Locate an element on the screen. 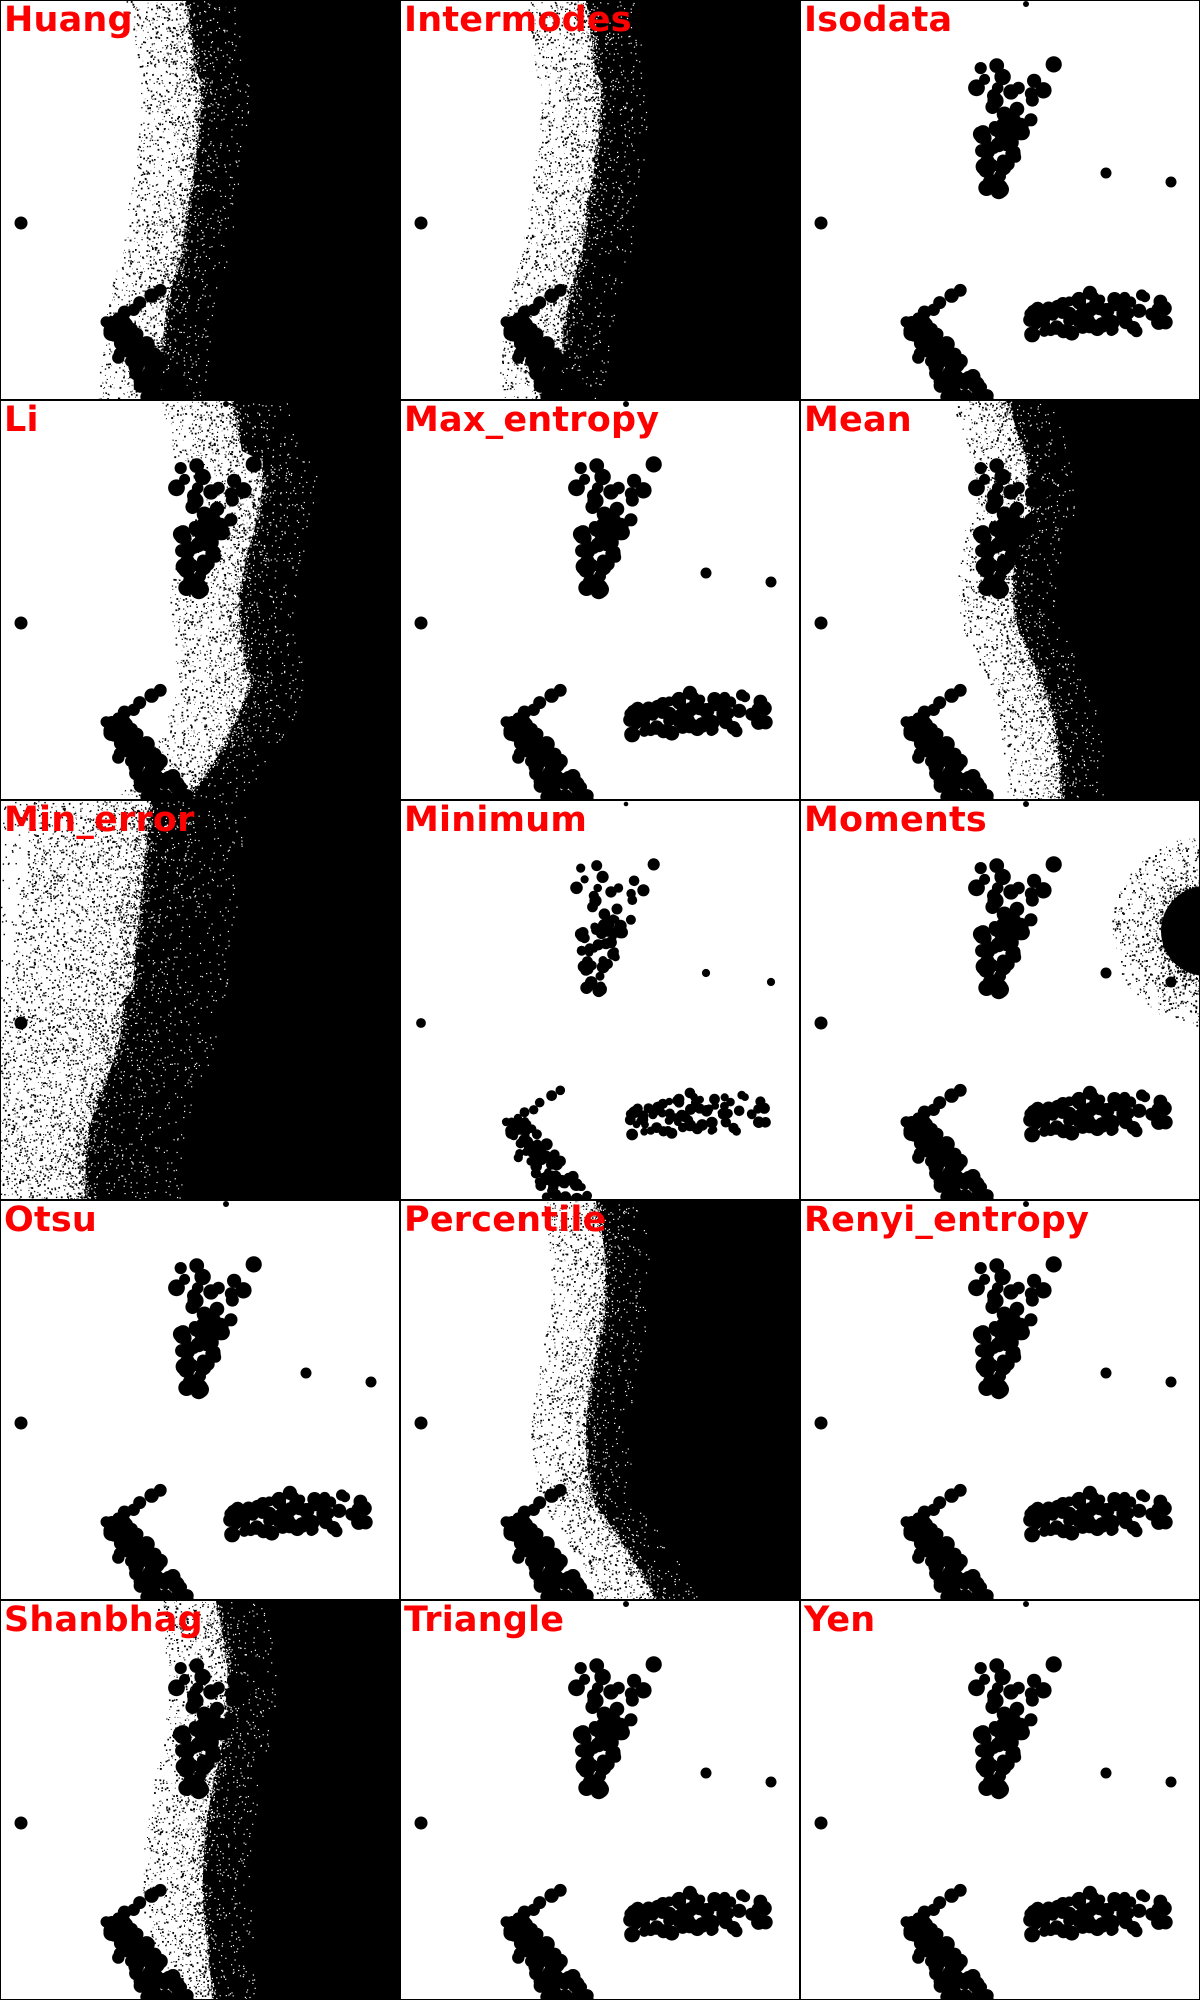  panel-title: Shanbhag is located at coordinates (103, 1620).